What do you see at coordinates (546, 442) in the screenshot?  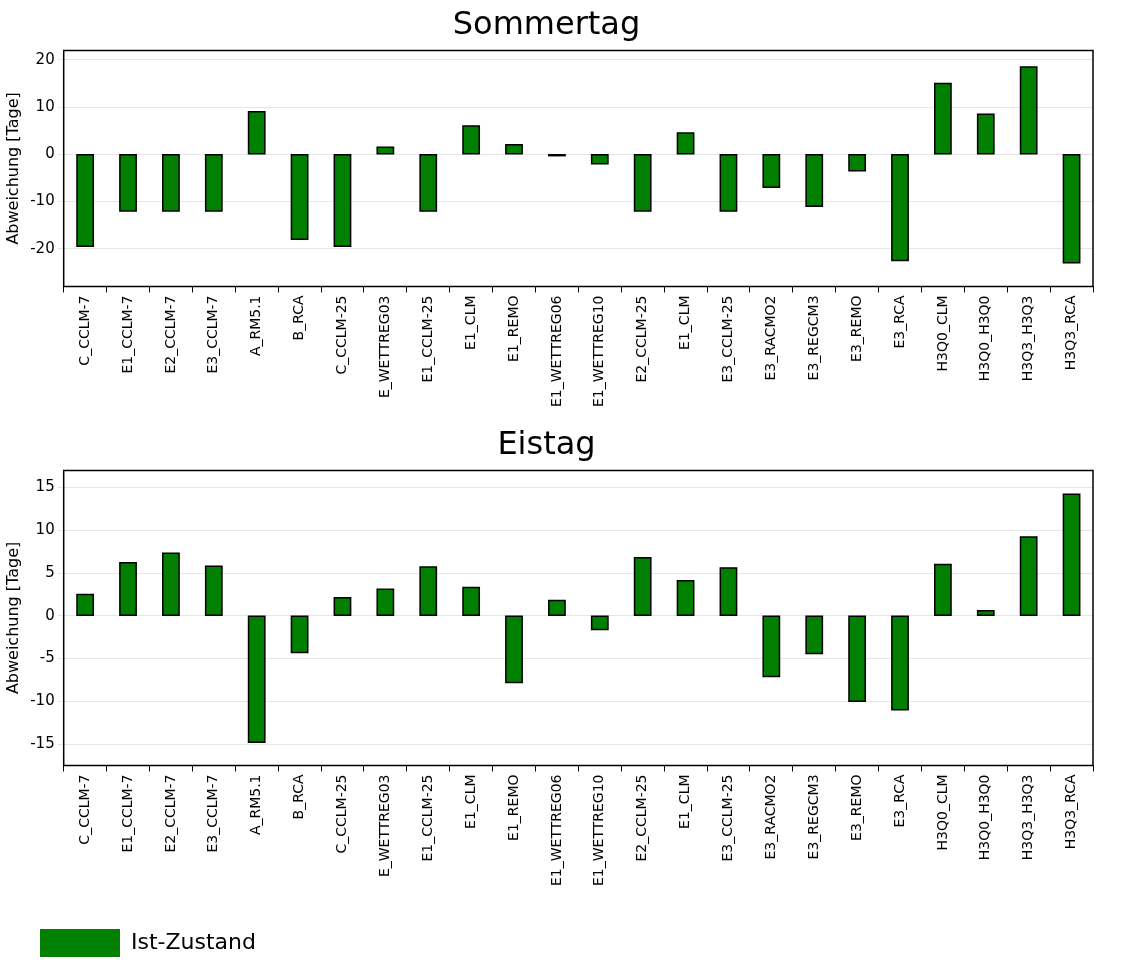 I see `chart-title: Eistag` at bounding box center [546, 442].